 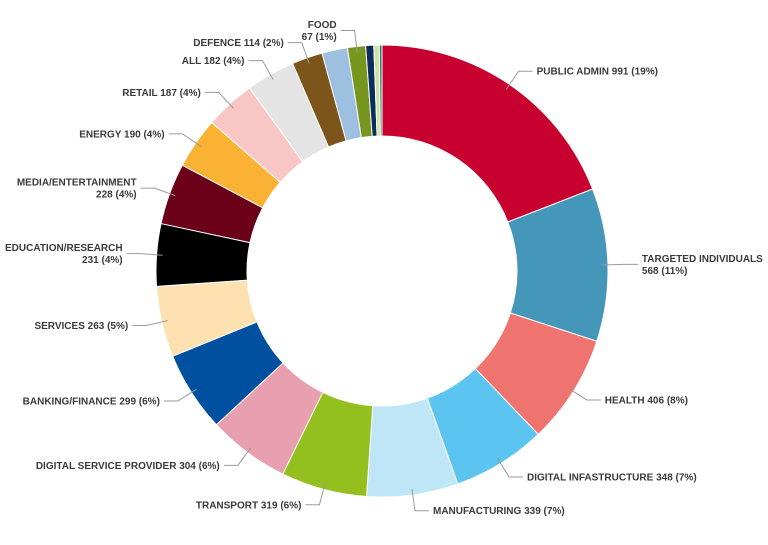 I want to click on slice-label: DEFENCE 114 (2%), so click(x=238, y=43).